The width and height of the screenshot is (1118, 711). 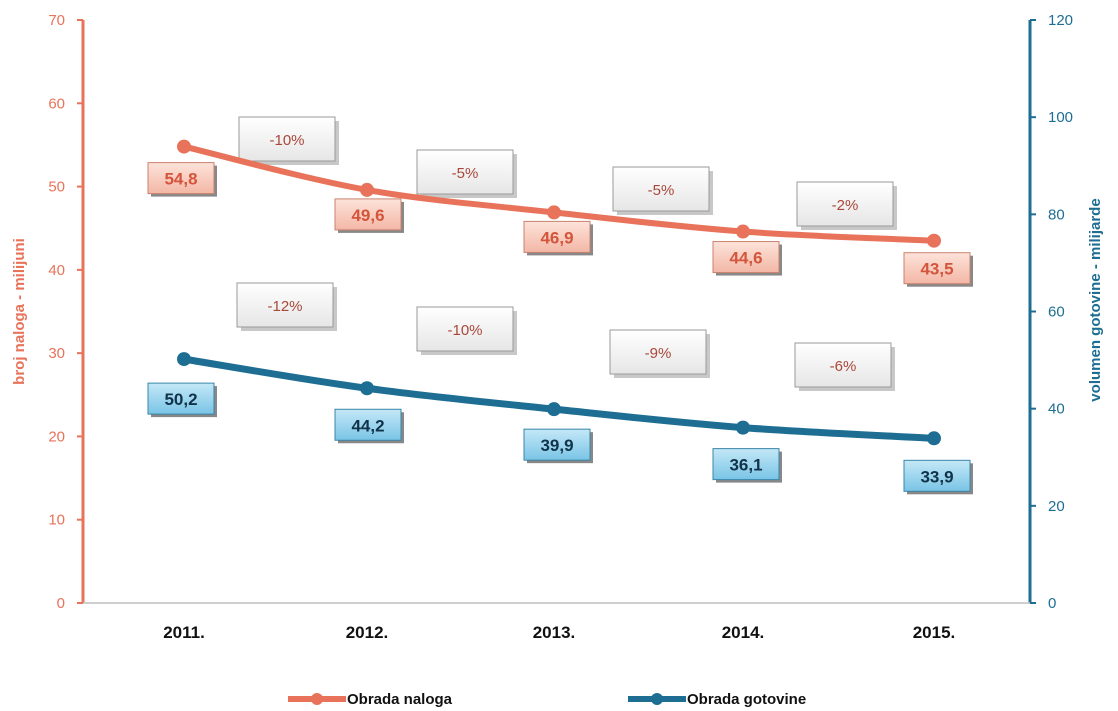 I want to click on value-label-text: 44,2, so click(x=367, y=425).